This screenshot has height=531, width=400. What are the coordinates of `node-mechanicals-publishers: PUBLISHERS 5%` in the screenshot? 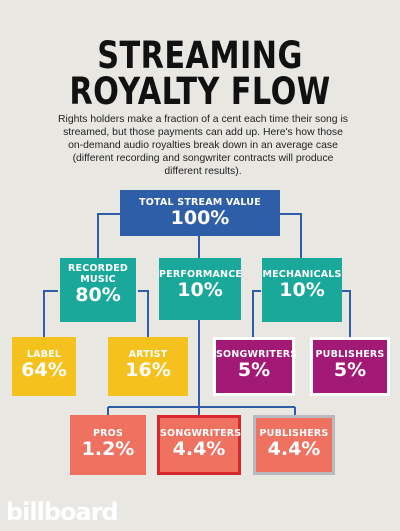 It's located at (350, 366).